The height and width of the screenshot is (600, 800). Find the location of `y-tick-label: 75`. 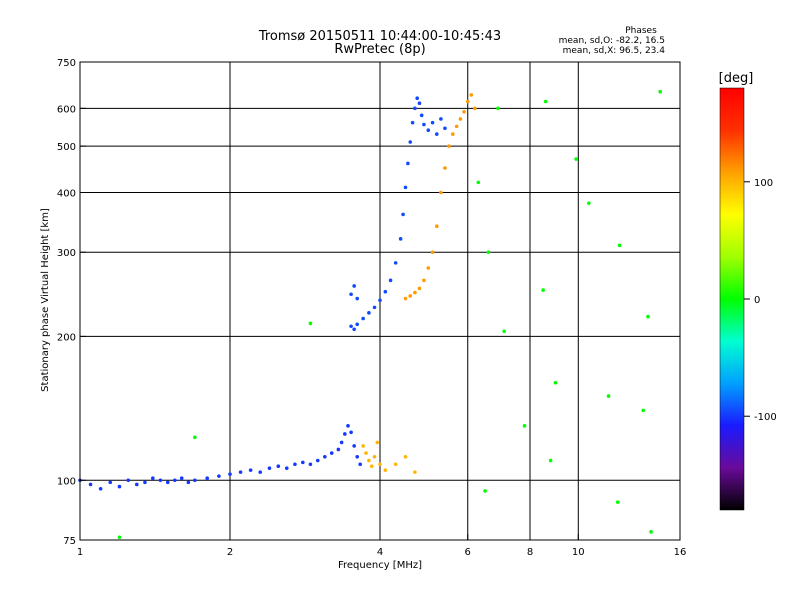

y-tick-label: 75 is located at coordinates (69, 541).